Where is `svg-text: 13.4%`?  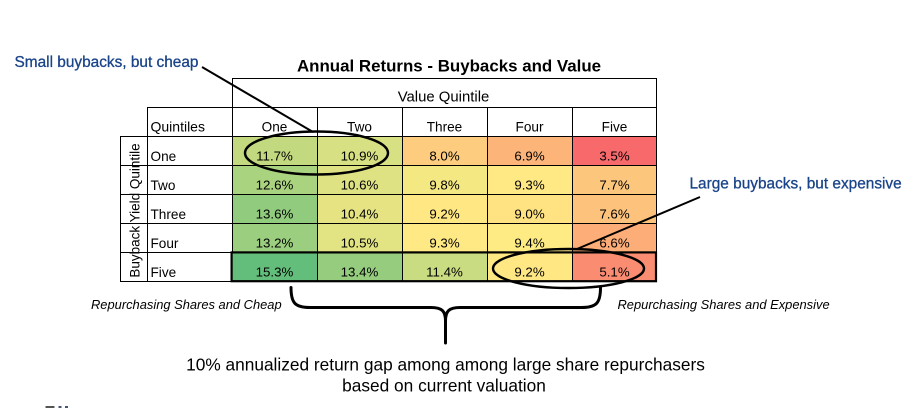 svg-text: 13.4% is located at coordinates (360, 272).